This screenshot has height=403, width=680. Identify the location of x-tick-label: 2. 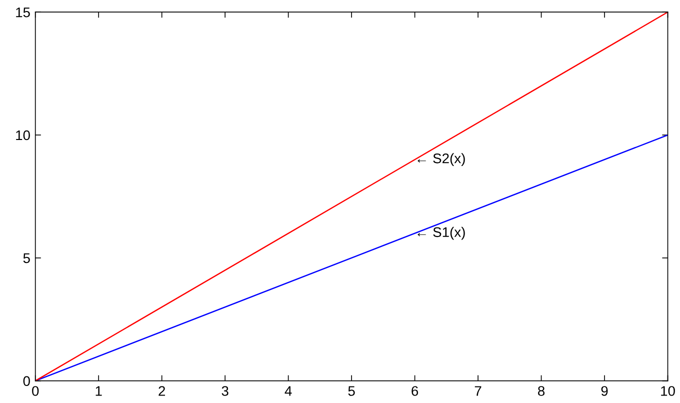
(162, 391).